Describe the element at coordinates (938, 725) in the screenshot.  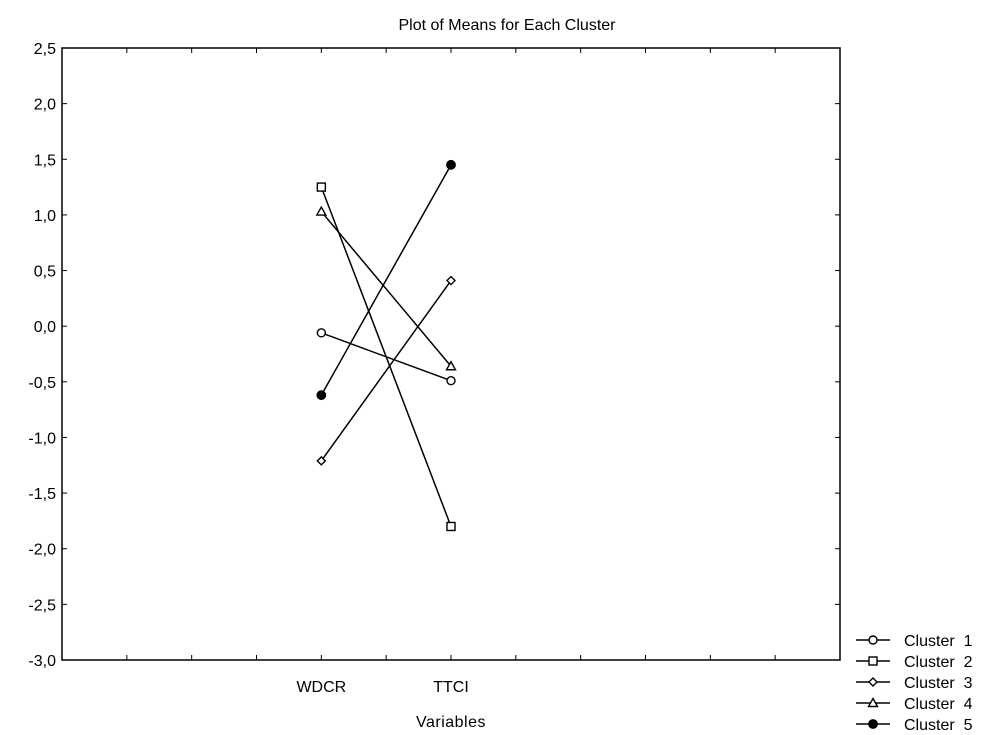
I see `legend-label: Cluster 5` at that location.